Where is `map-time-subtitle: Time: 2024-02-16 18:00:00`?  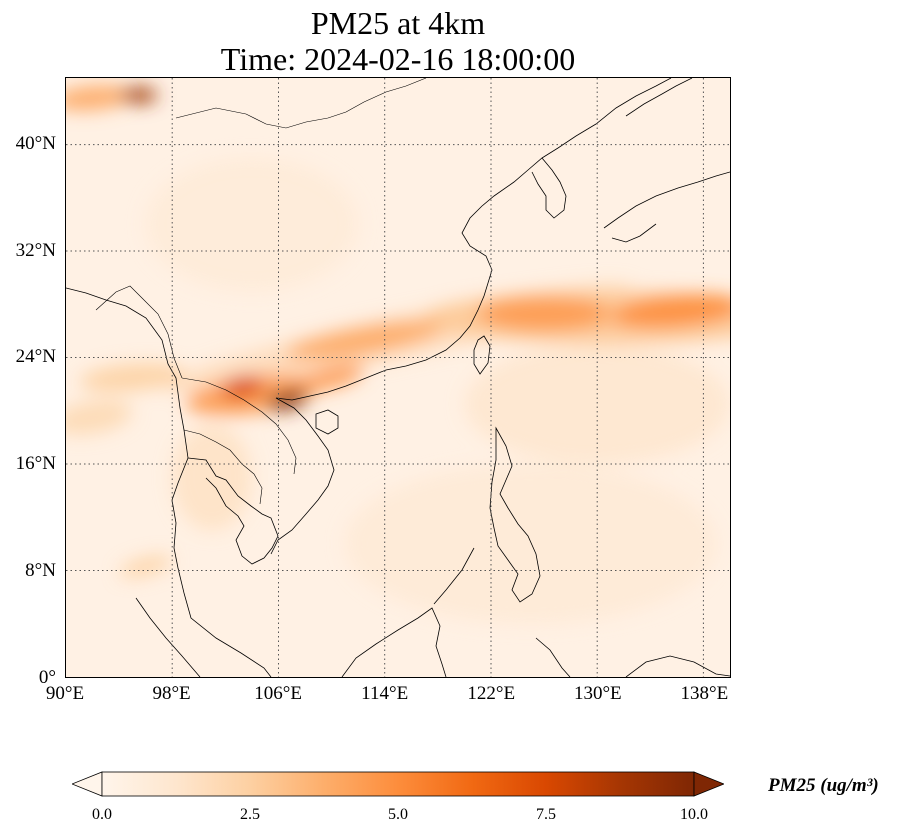 map-time-subtitle: Time: 2024-02-16 18:00:00 is located at coordinates (398, 59).